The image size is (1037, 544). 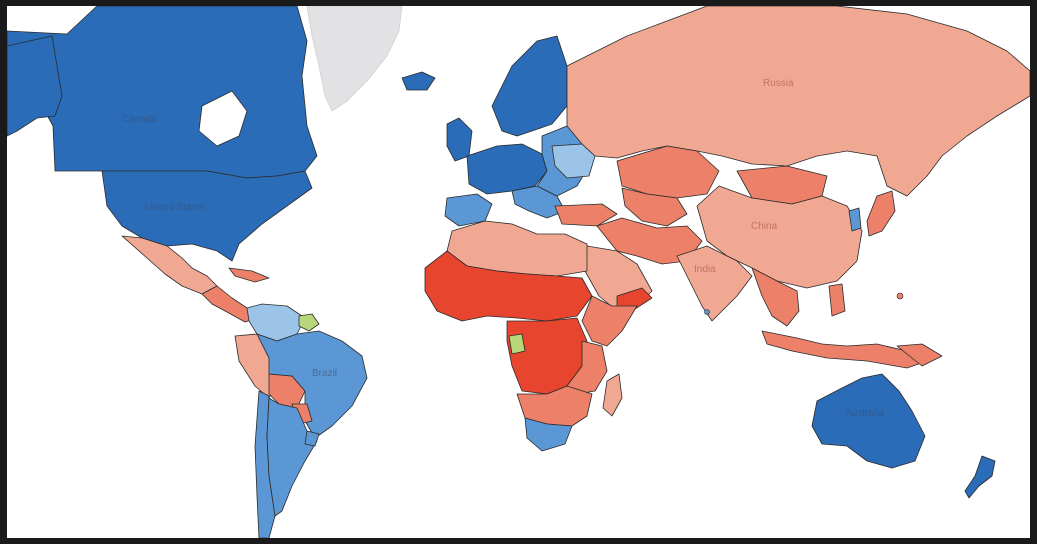 I want to click on region-guianas, so click(x=309, y=322).